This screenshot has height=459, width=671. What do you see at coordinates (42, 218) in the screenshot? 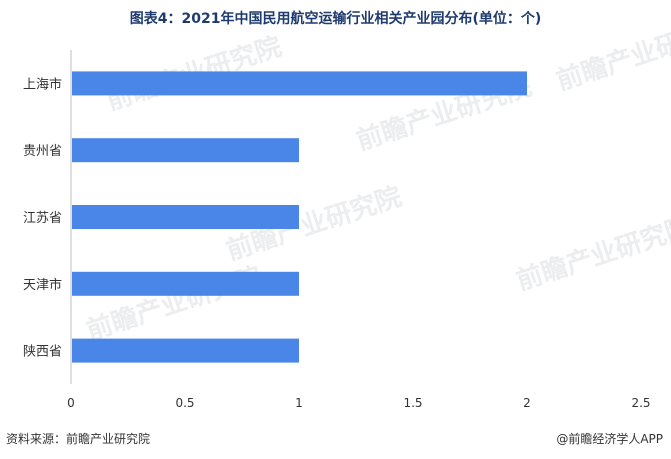
I see `category-label: 江苏省` at bounding box center [42, 218].